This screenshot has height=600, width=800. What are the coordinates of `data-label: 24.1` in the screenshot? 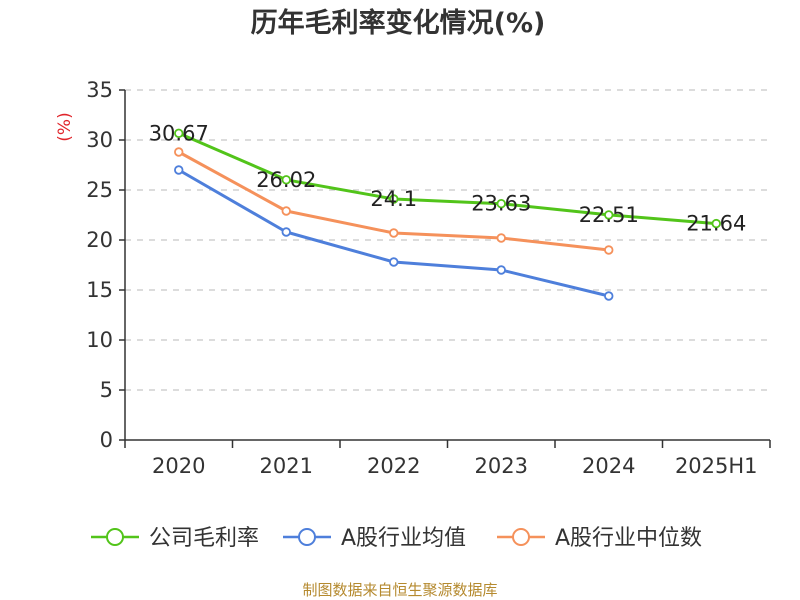 It's located at (393, 199).